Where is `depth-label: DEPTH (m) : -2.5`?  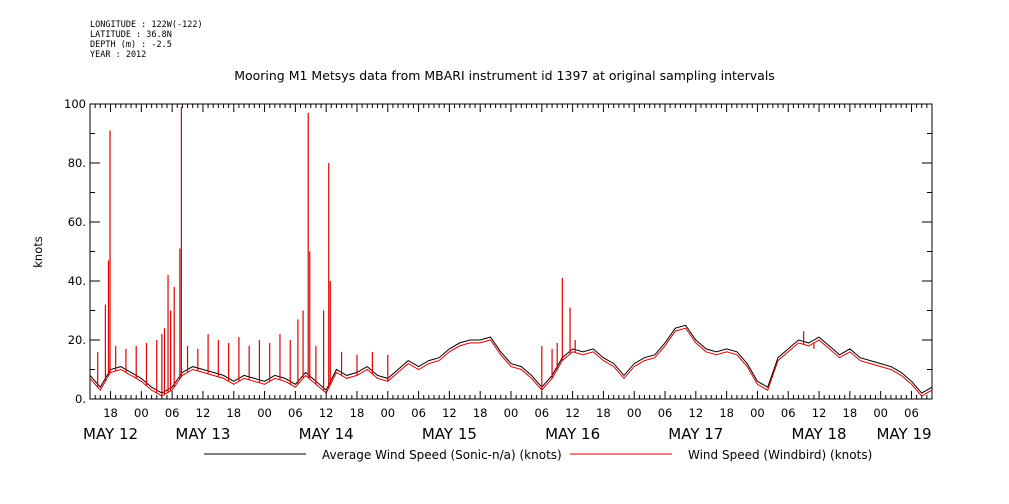
depth-label: DEPTH (m) : -2.5 is located at coordinates (131, 45).